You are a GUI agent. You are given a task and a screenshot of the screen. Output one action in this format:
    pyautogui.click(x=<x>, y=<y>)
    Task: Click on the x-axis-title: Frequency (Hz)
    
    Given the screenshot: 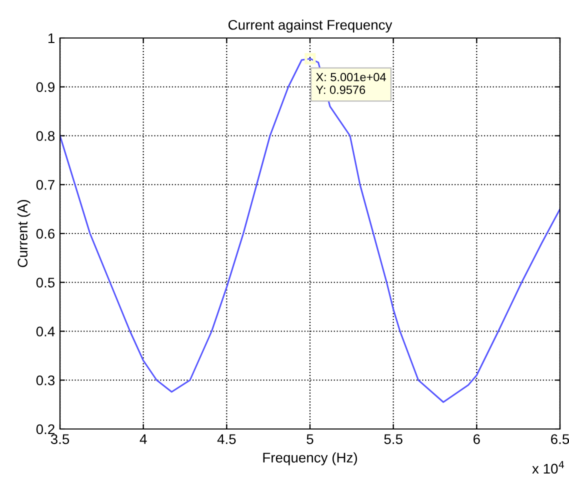 What is the action you would take?
    pyautogui.click(x=310, y=459)
    